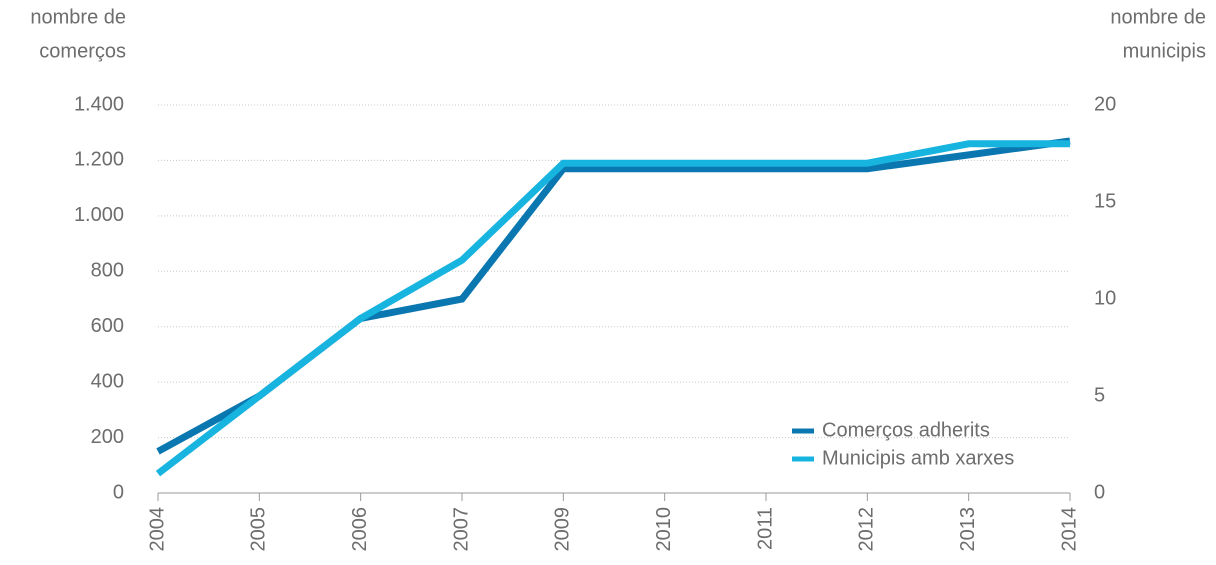  I want to click on y-tick-label: 400, so click(107, 381).